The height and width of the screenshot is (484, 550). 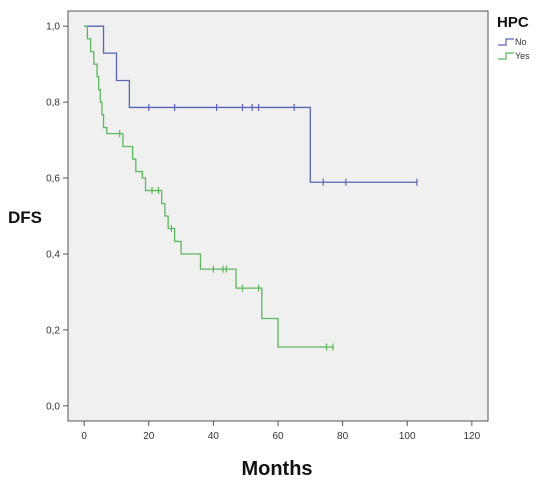 What do you see at coordinates (407, 436) in the screenshot?
I see `x-tick-label: 100` at bounding box center [407, 436].